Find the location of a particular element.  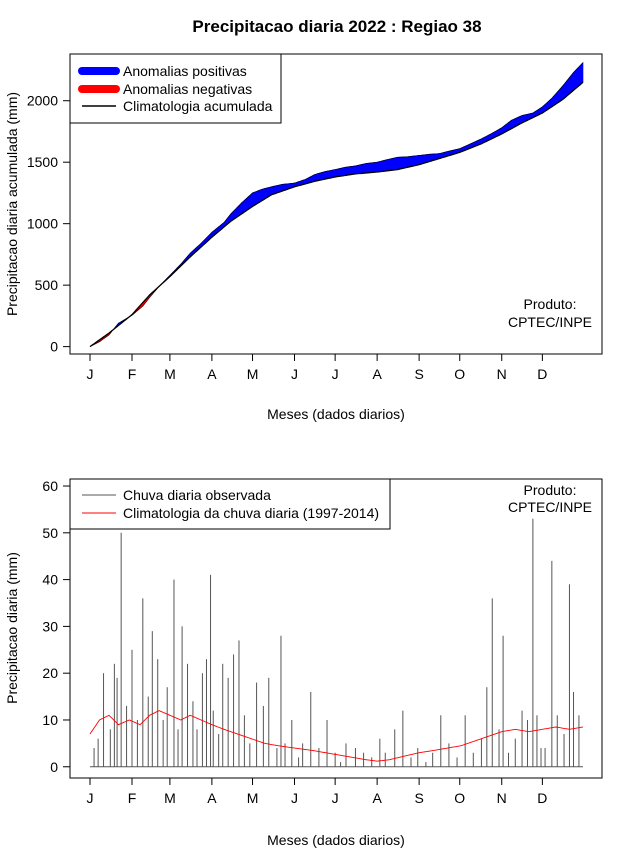

y-tick-label: 500 is located at coordinates (47, 285).